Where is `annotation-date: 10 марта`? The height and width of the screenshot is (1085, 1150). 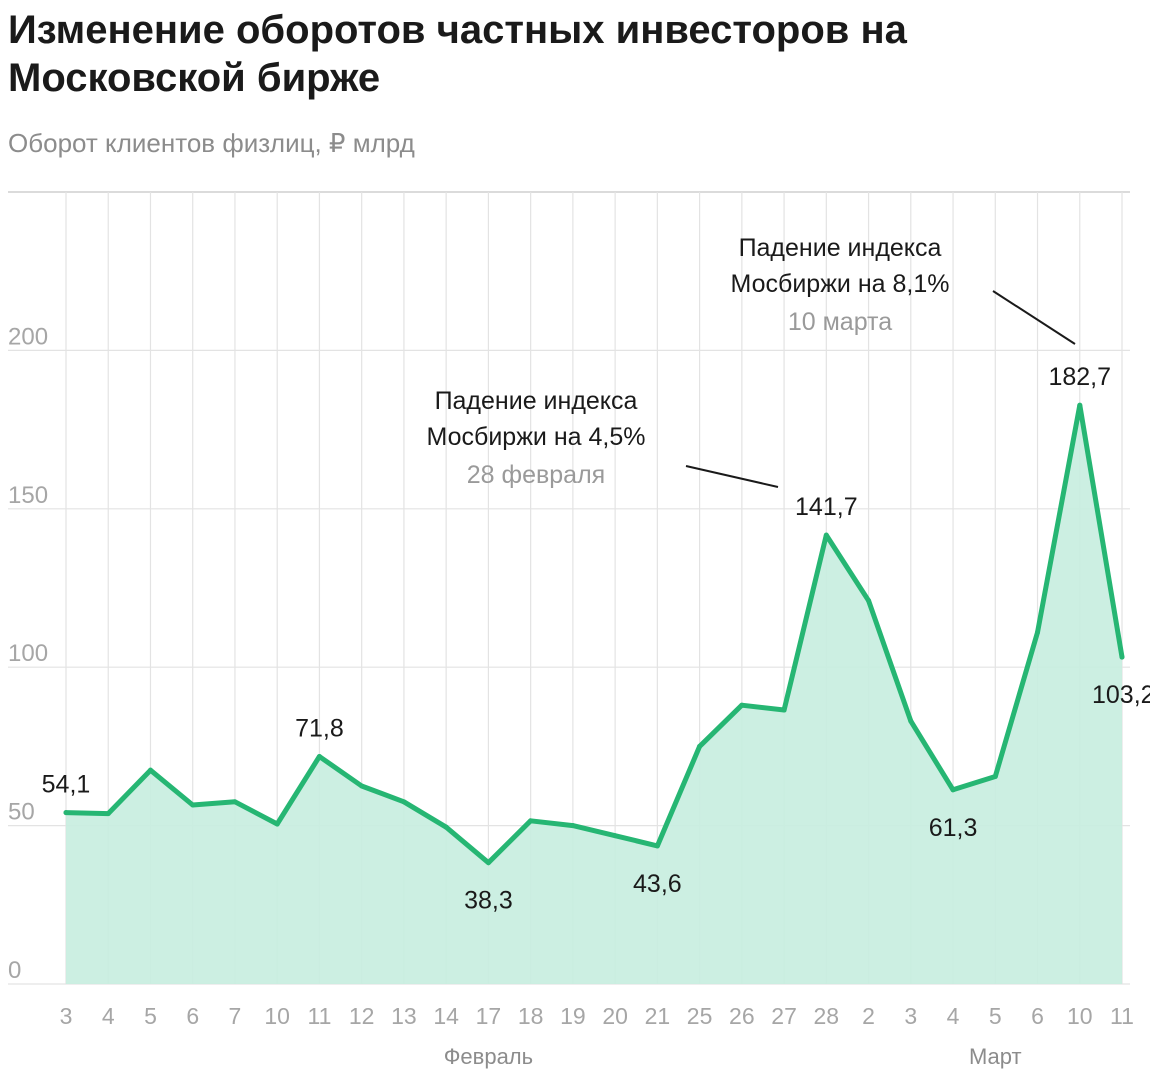 annotation-date: 10 марта is located at coordinates (840, 322).